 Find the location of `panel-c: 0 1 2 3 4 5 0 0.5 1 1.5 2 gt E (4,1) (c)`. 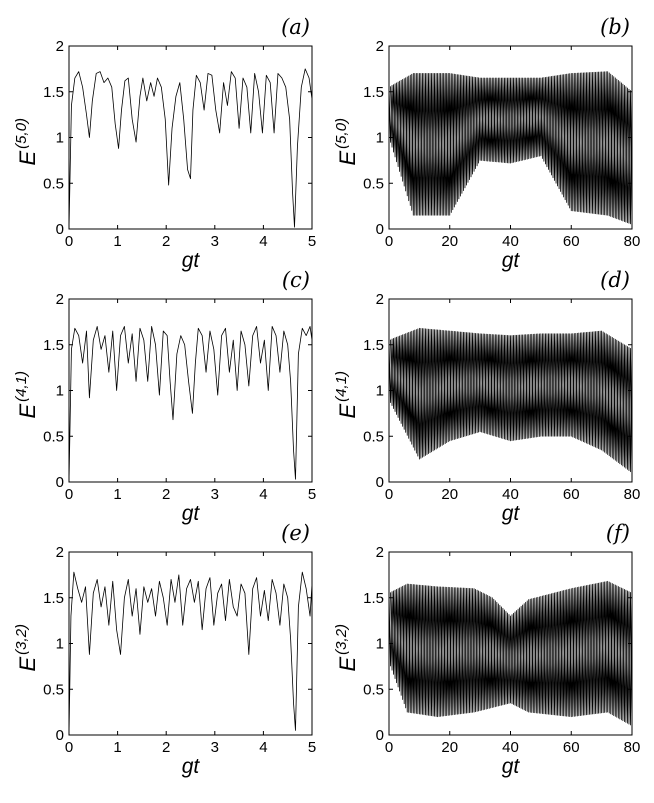

panel-c: 0 1 2 3 4 5 0 0.5 1 1.5 2 gt E (4,1) (c) is located at coordinates (164, 396).